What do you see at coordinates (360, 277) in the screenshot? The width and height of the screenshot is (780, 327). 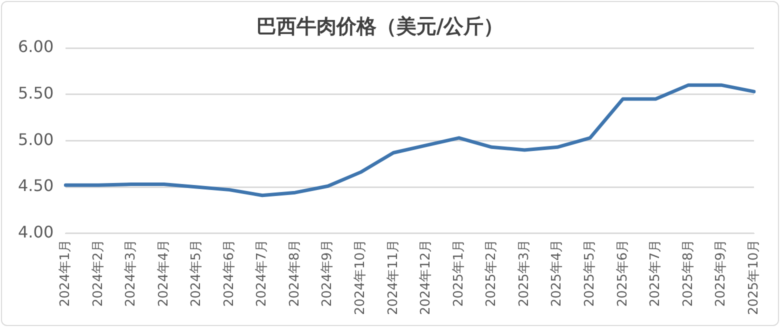 I see `x-tick-label: 2024年10月` at bounding box center [360, 277].